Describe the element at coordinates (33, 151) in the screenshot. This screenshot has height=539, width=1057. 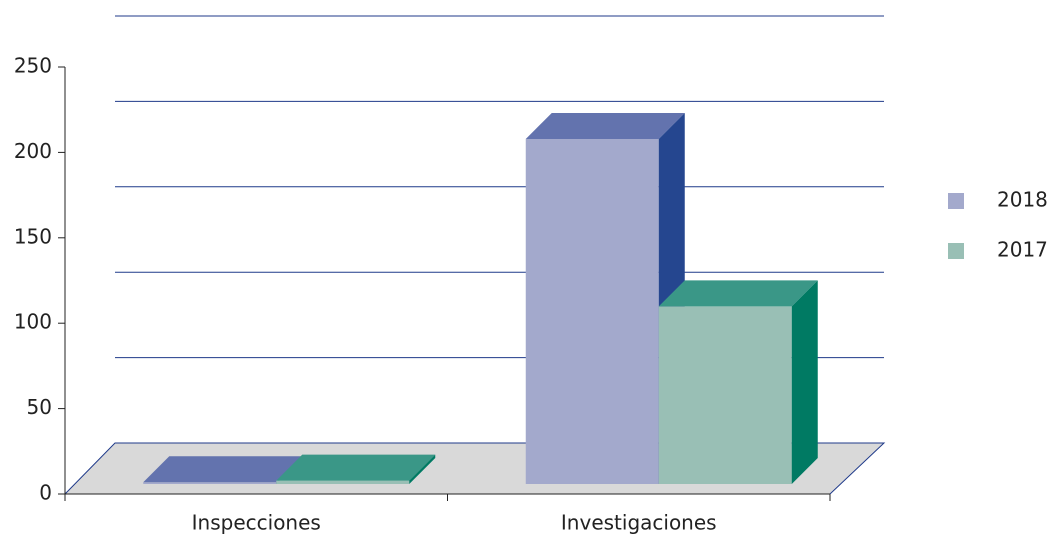
I see `y-tick-label: 200` at that location.